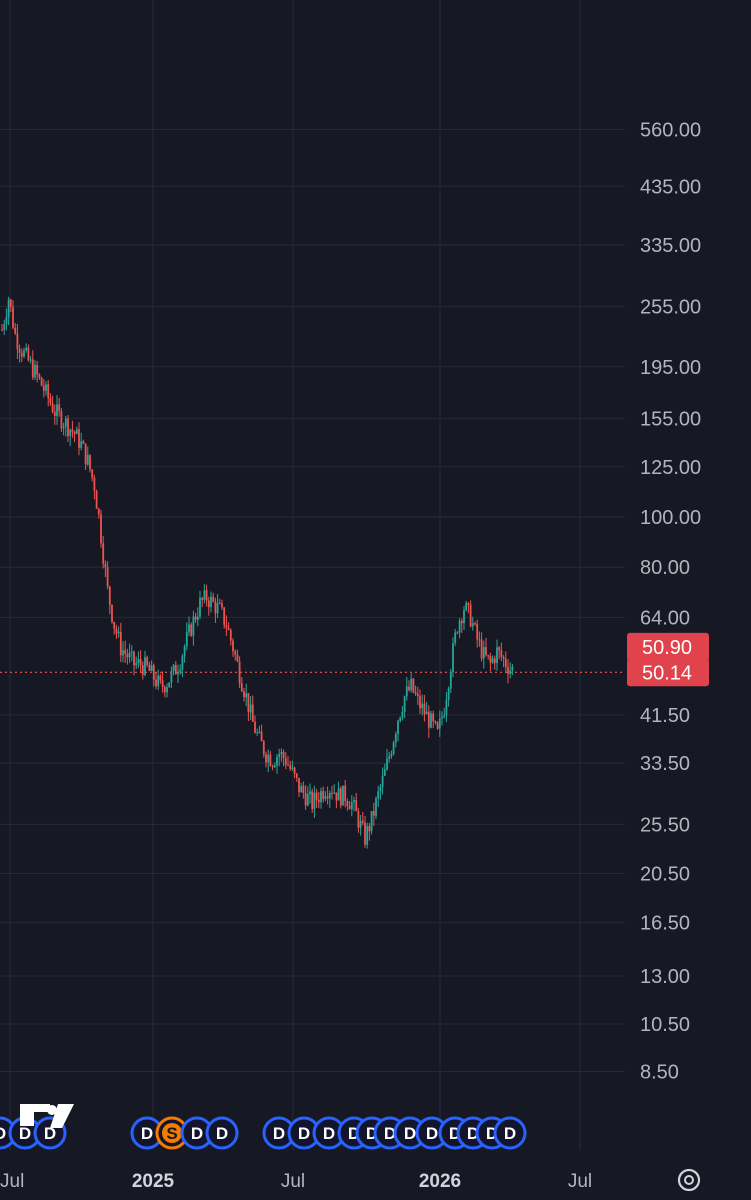 This screenshot has width=751, height=1200. What do you see at coordinates (689, 1180) in the screenshot?
I see `gear-icon` at bounding box center [689, 1180].